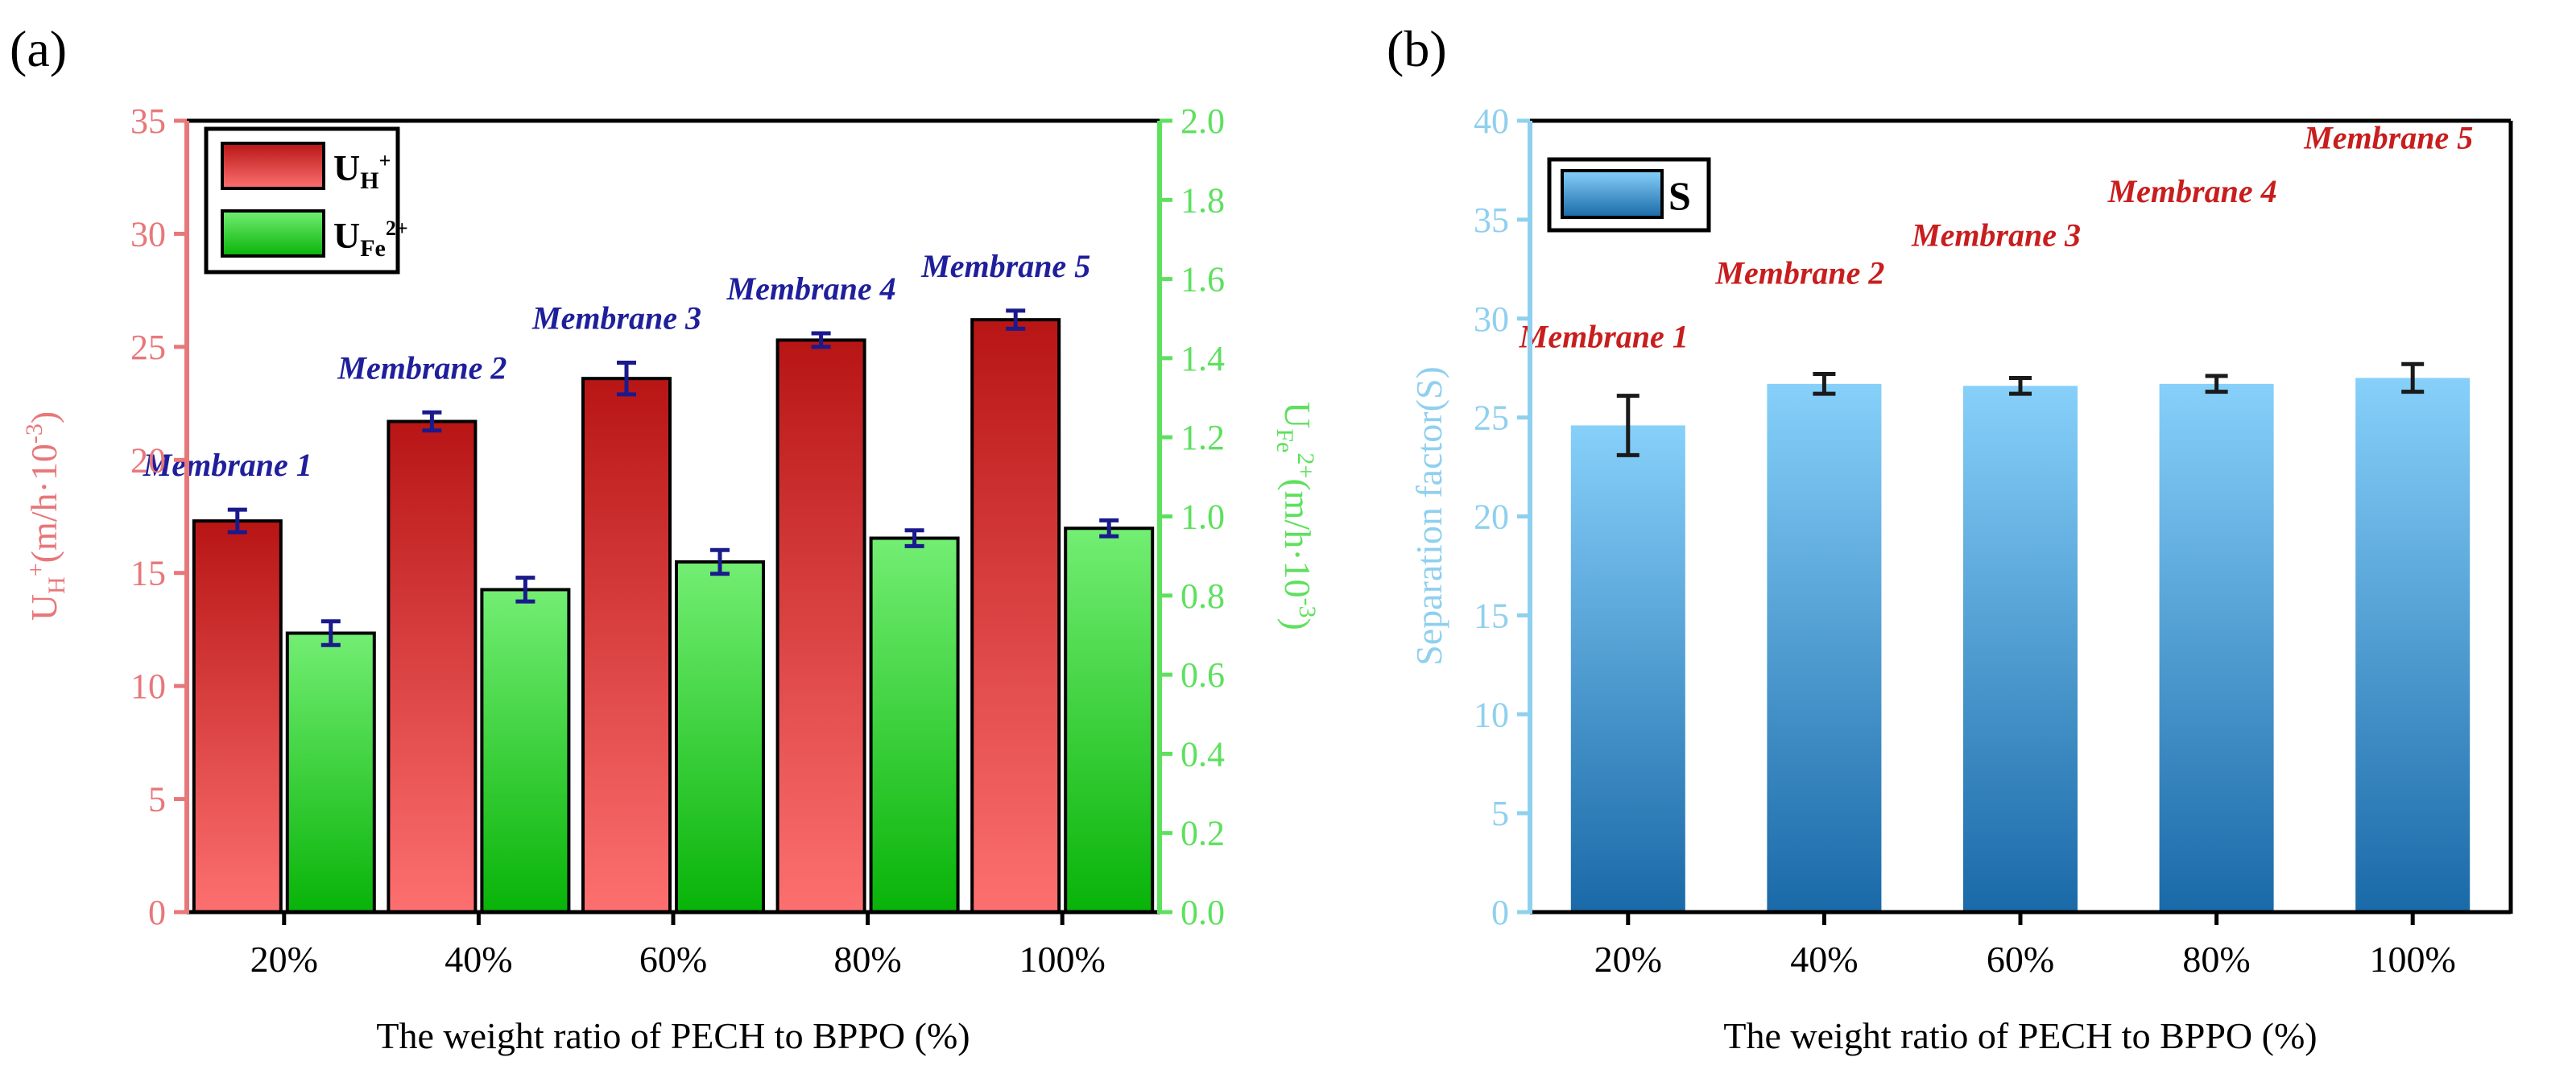 The image size is (2576, 1086). I want to click on legend-label-ufe-sup: 2+, so click(397, 229).